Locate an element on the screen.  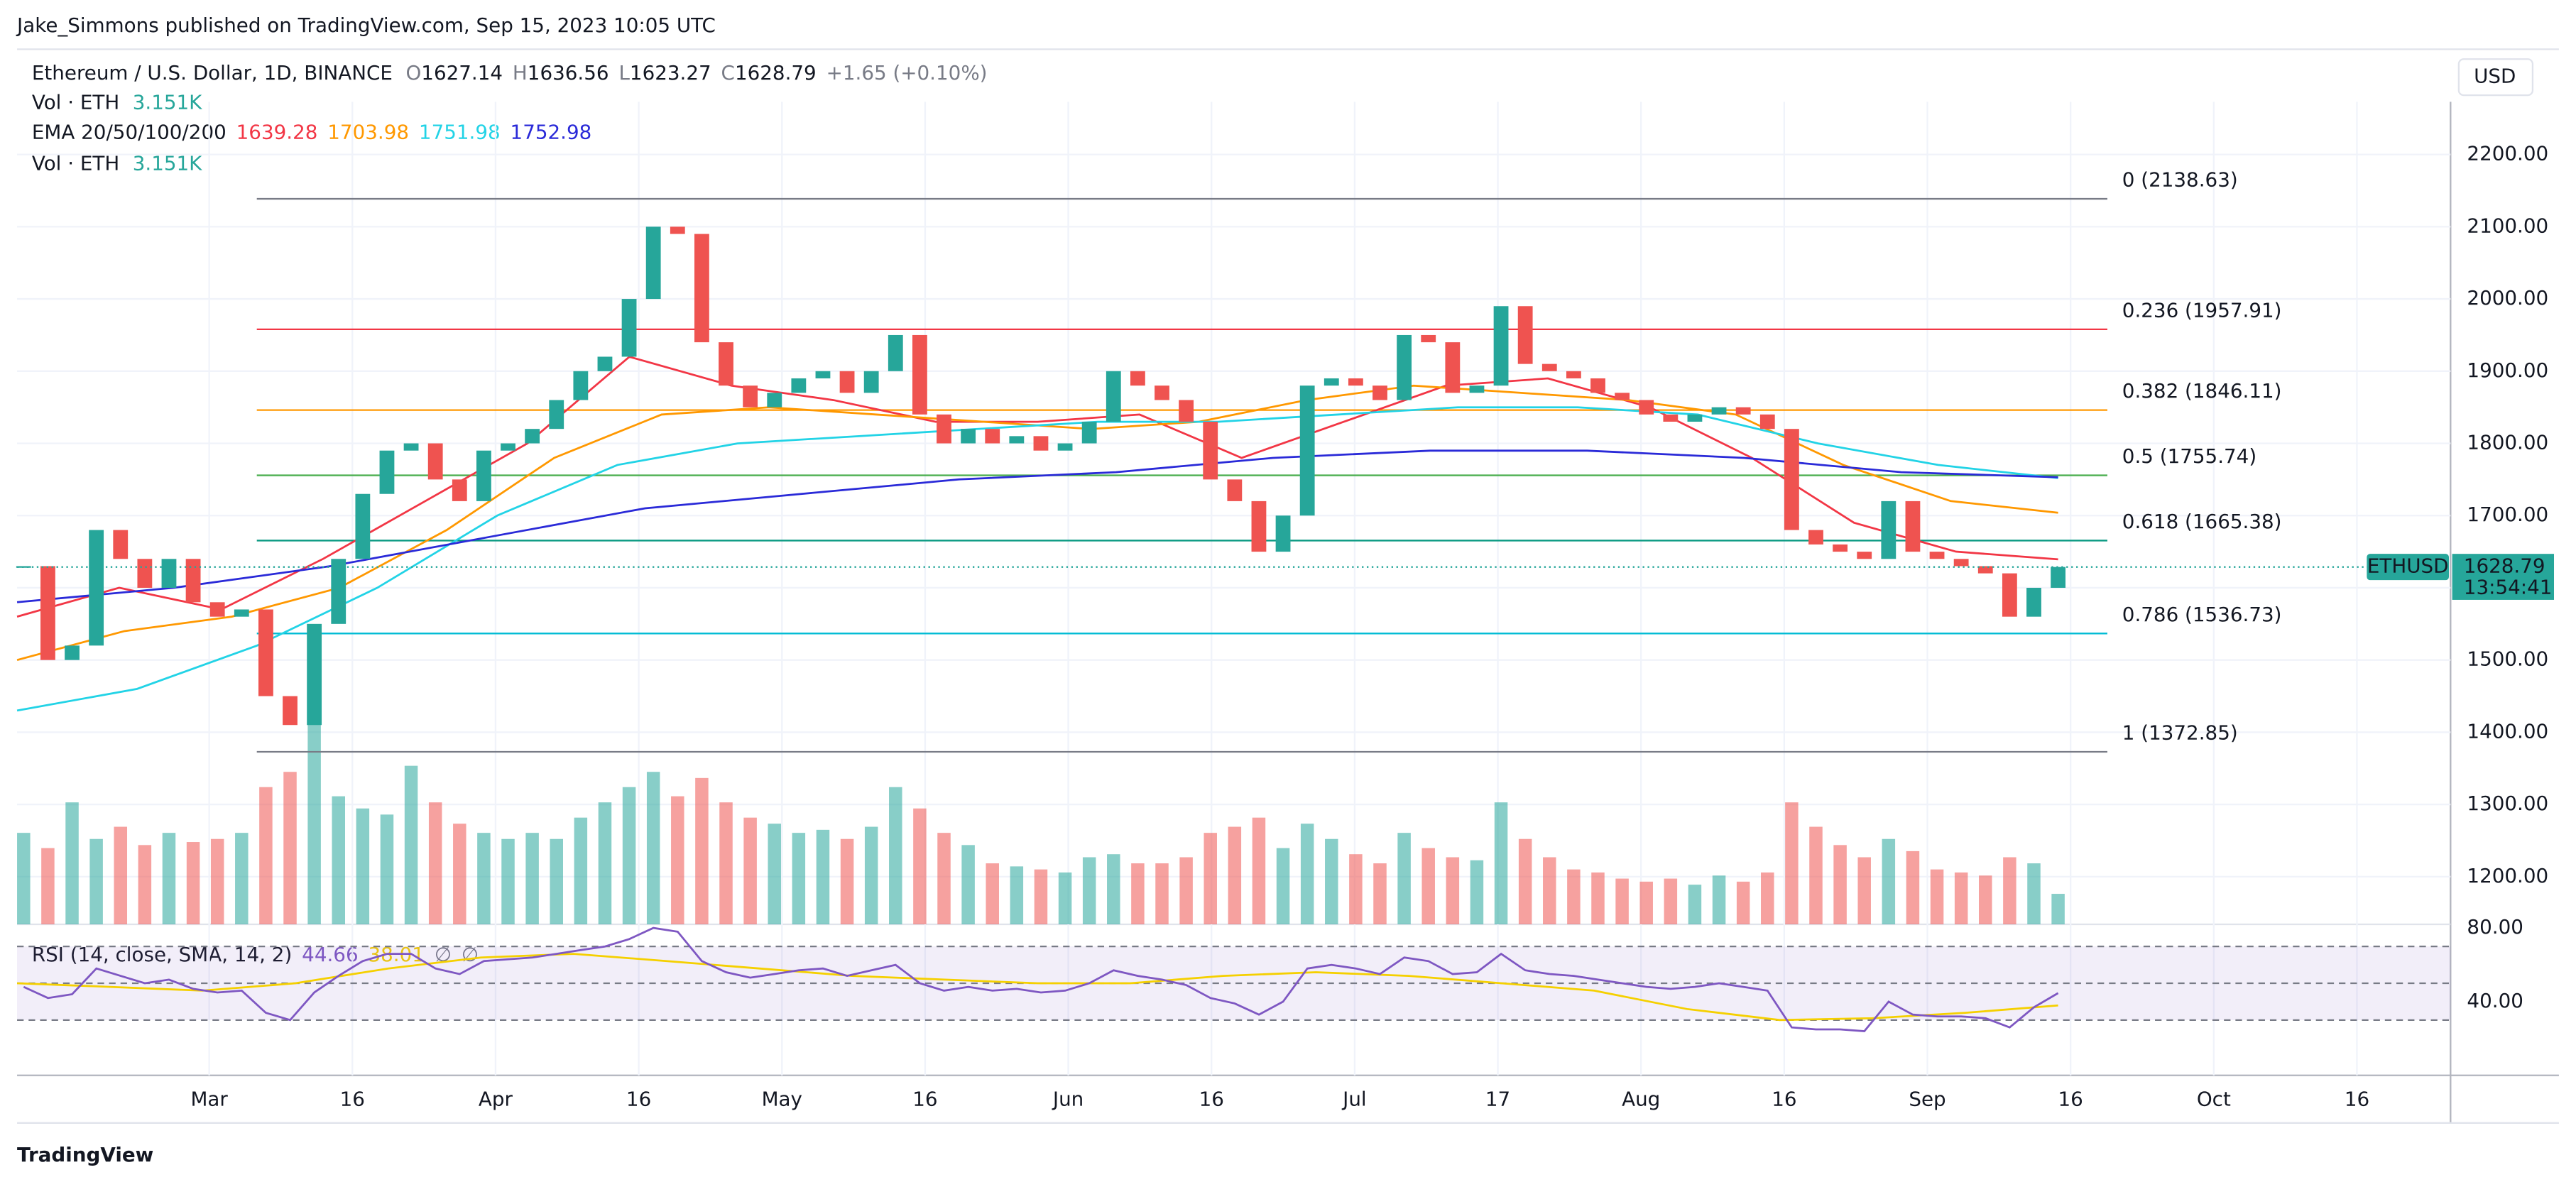
ohlc-value: 1636.56 is located at coordinates (568, 72).